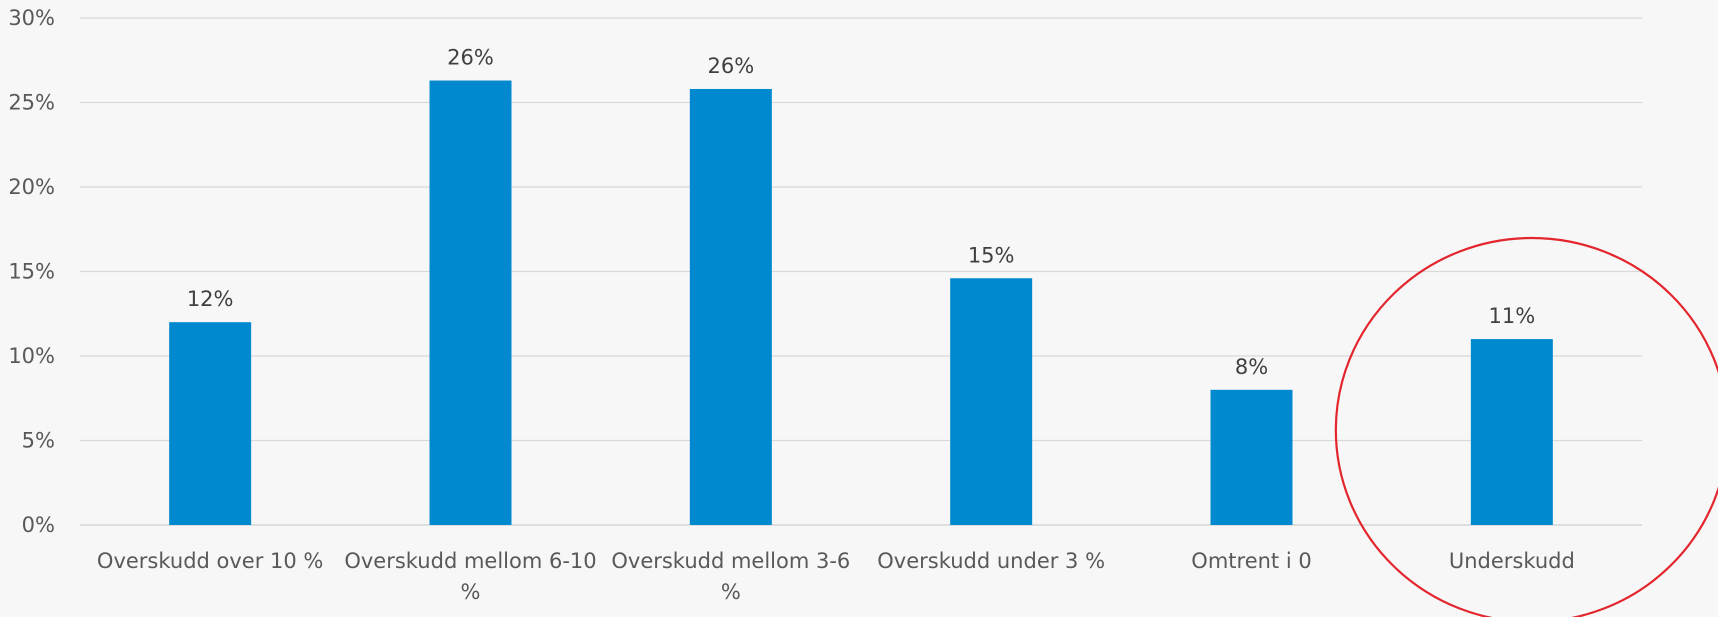 The image size is (1718, 617). I want to click on annotations, so click(1526, 426).